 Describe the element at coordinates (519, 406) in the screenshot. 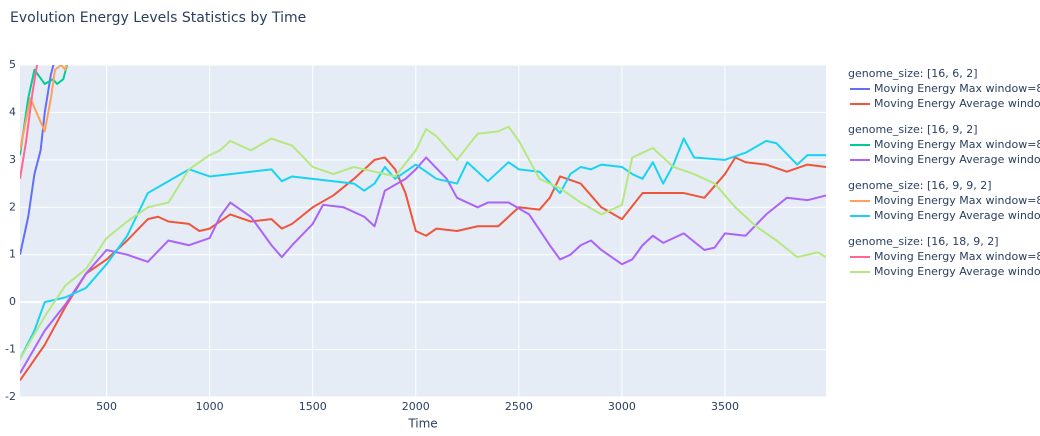

I see `x-tick-label: 2500` at that location.